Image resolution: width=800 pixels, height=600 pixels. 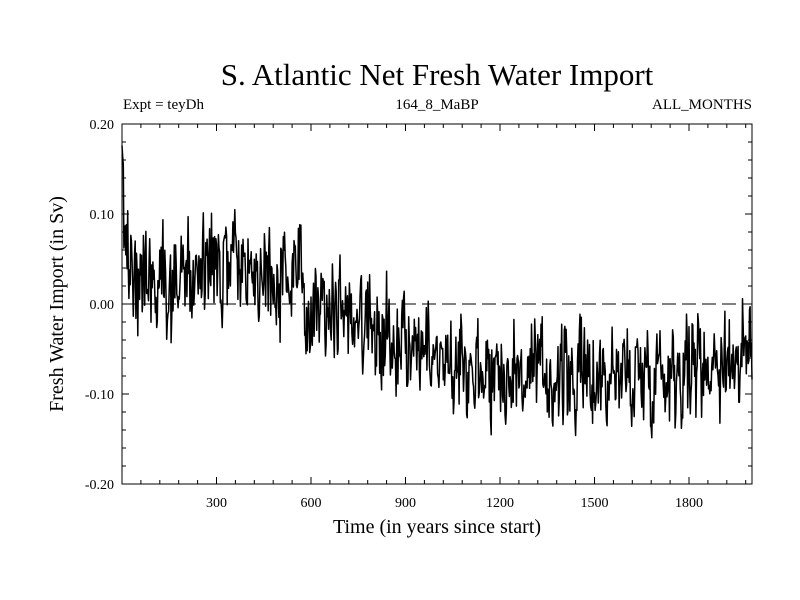 I want to click on y-tick-label: 0.00, so click(x=102, y=305).